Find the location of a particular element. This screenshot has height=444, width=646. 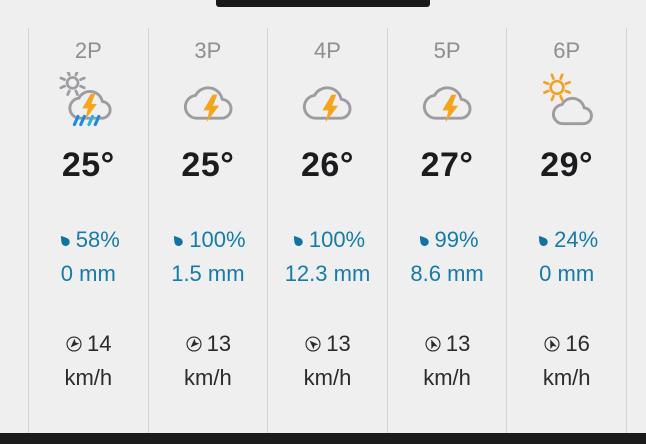

precip-amount: 8.6 mm is located at coordinates (447, 273).